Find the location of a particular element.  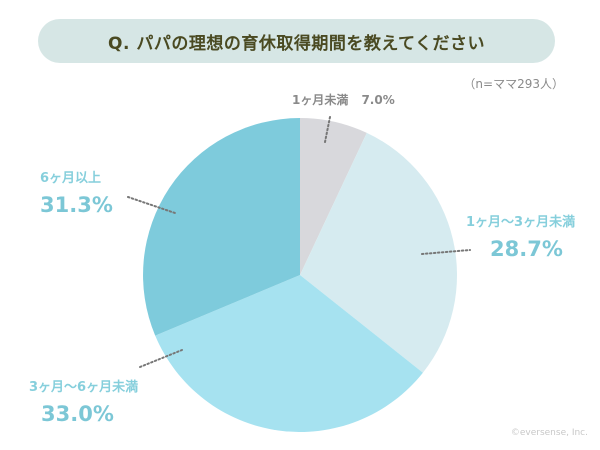

label-percent: 28.7% is located at coordinates (526, 249).